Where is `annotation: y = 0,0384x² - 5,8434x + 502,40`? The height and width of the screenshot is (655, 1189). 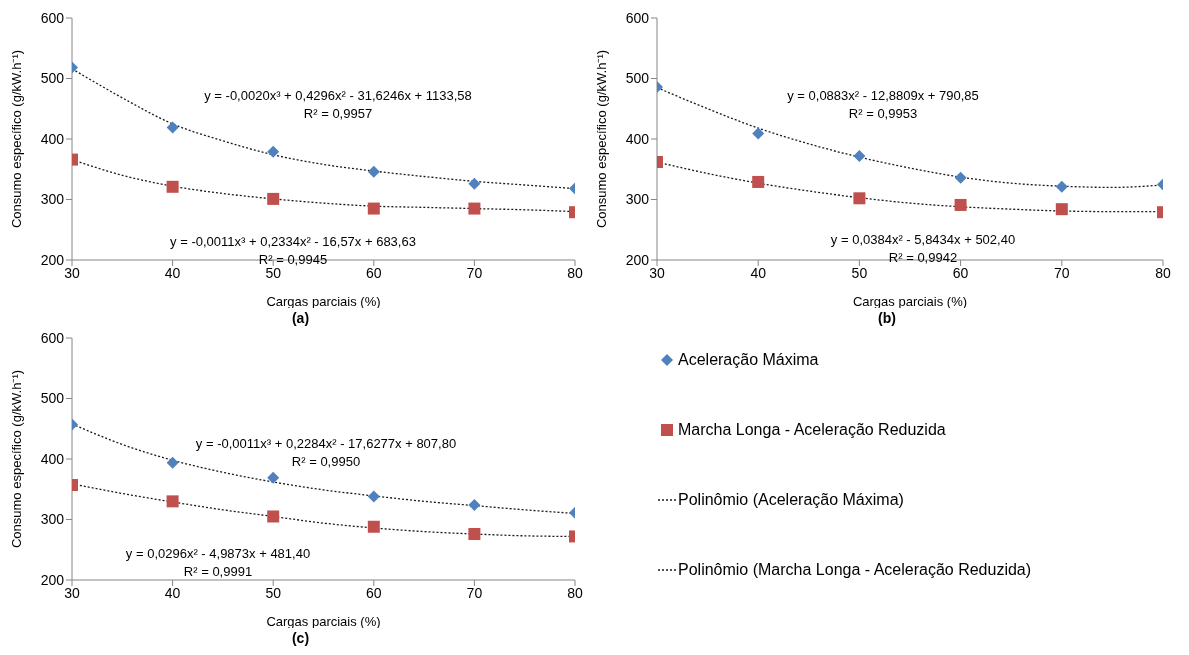 annotation: y = 0,0384x² - 5,8434x + 502,40 is located at coordinates (923, 240).